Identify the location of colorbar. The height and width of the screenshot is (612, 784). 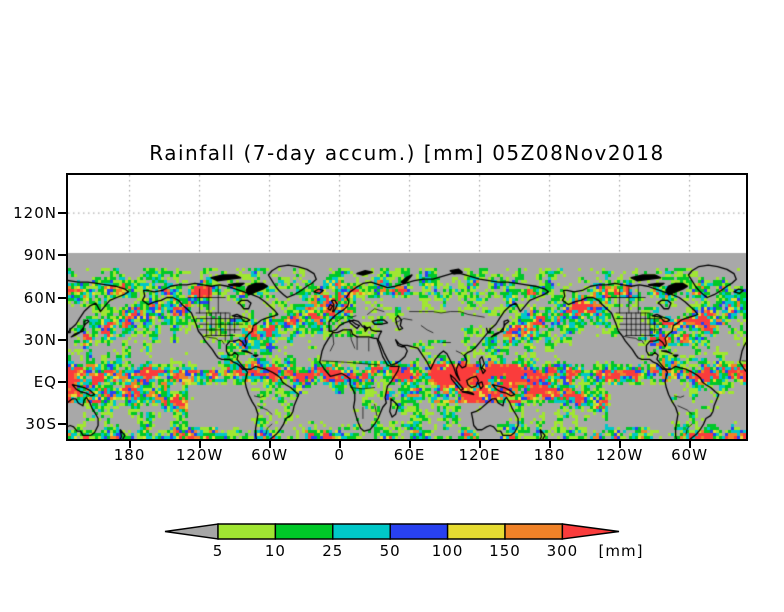
(392, 531).